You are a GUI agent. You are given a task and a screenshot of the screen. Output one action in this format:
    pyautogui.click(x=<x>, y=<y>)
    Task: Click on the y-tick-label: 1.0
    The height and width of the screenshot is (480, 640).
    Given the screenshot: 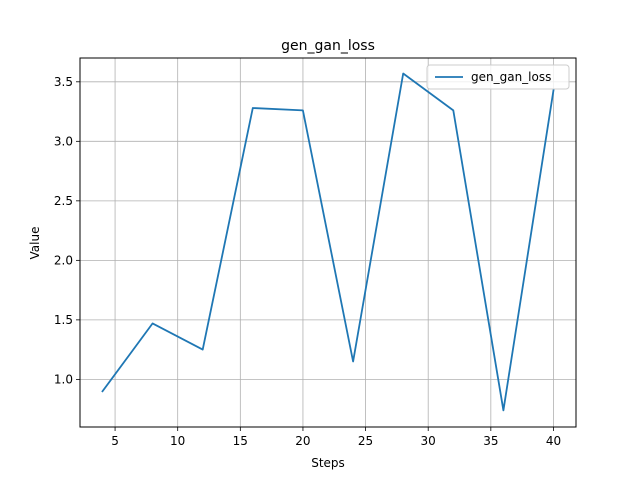 What is the action you would take?
    pyautogui.click(x=63, y=379)
    